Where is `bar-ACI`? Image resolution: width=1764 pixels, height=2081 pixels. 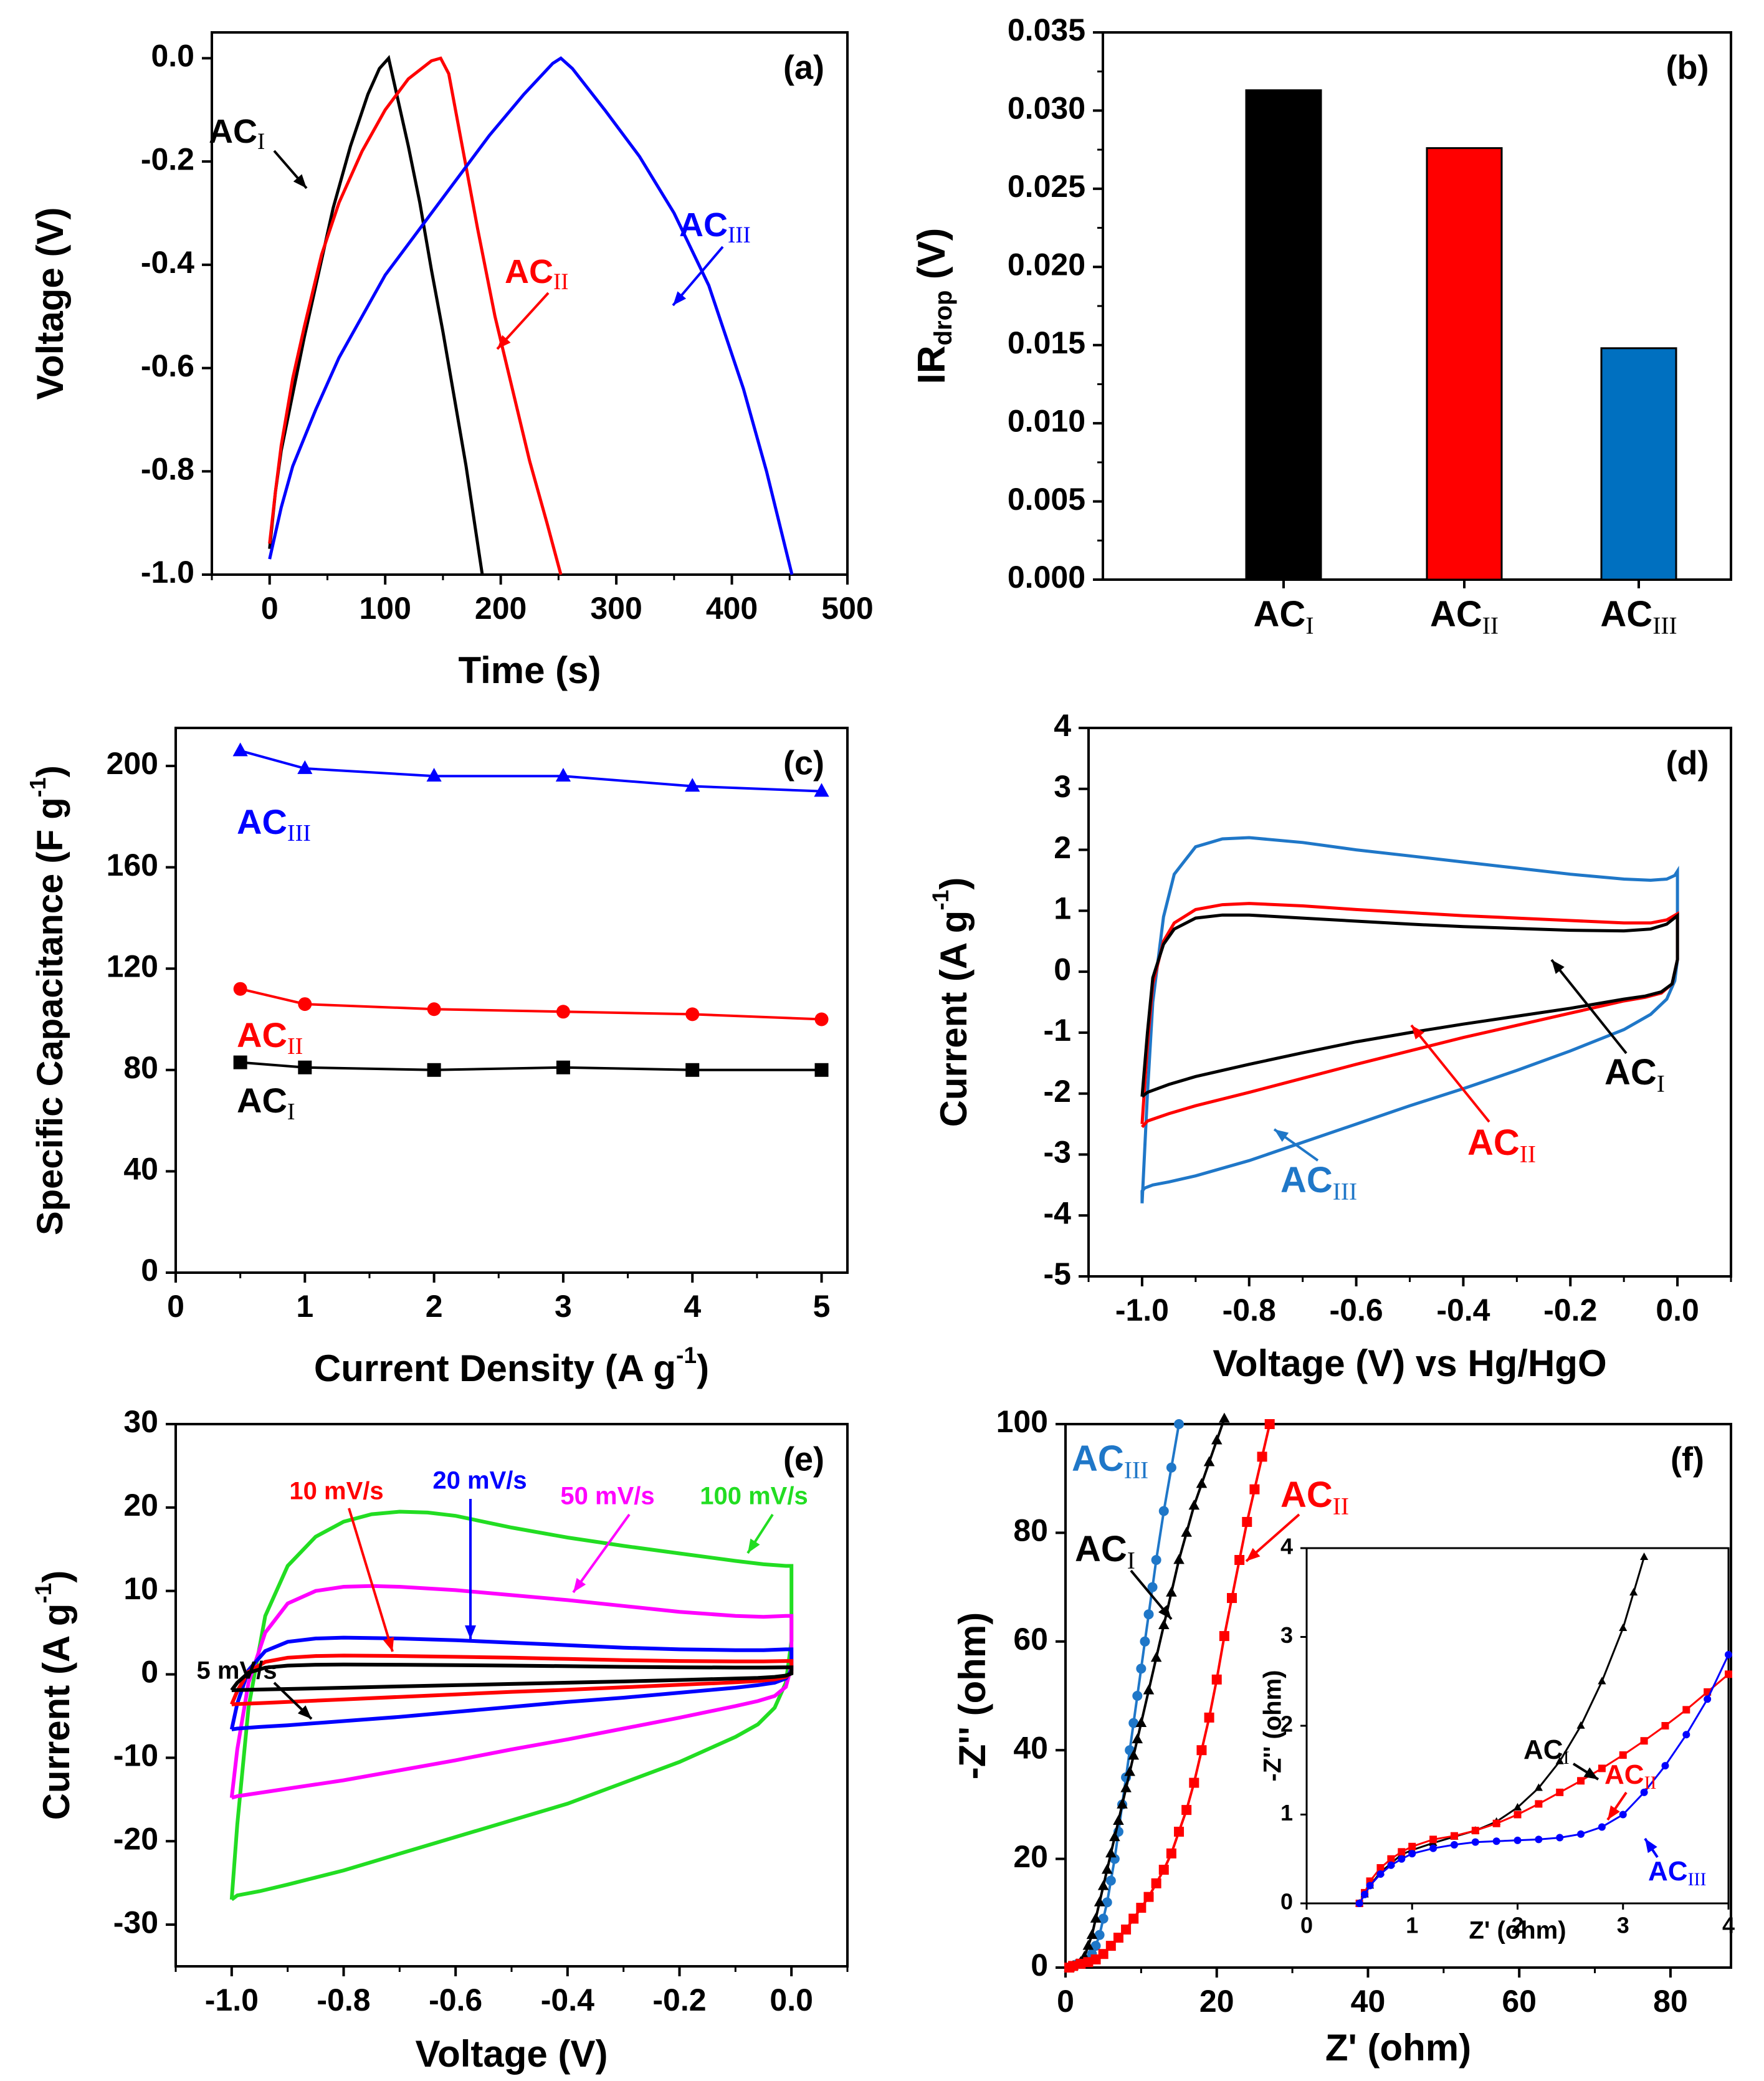
bar-ACI is located at coordinates (1283, 335).